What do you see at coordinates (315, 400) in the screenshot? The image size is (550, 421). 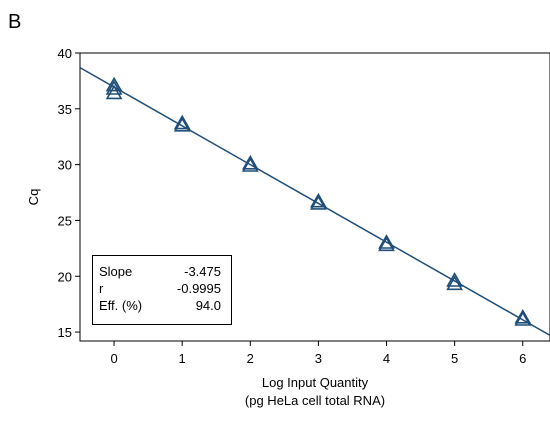 I see `x-axis-label-line2: (pg HeLa cell total RNA)` at bounding box center [315, 400].